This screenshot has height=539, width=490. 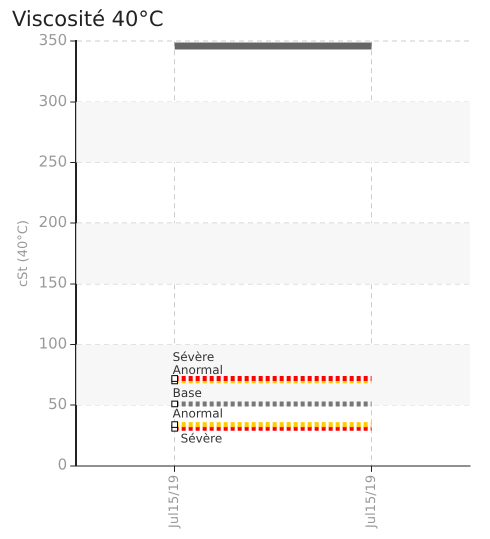 I want to click on y-tick-label: 250, so click(x=53, y=161).